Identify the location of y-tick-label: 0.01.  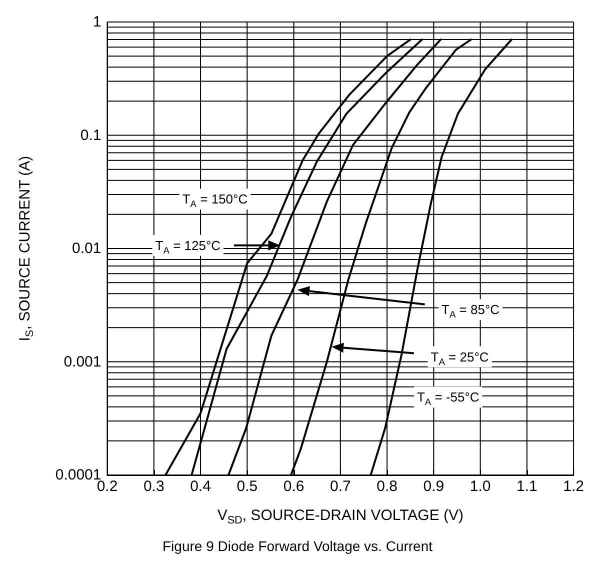
(87, 248).